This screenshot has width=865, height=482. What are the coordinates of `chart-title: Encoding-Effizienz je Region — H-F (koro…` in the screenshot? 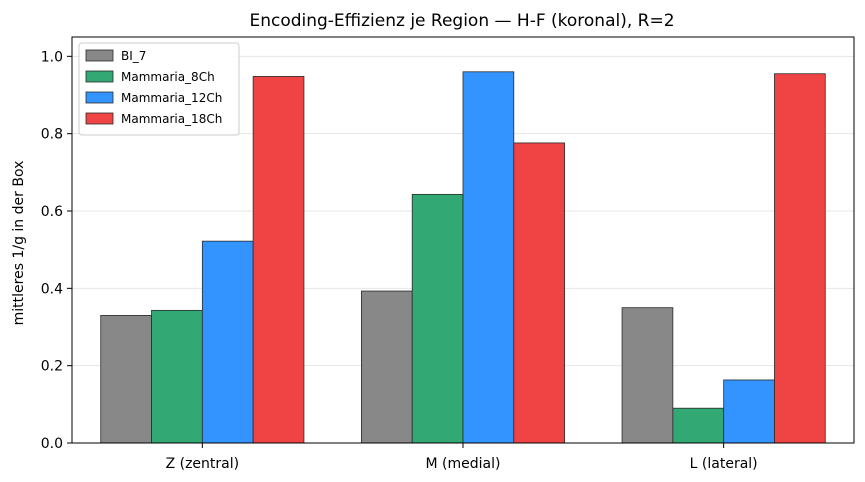 It's located at (461, 21).